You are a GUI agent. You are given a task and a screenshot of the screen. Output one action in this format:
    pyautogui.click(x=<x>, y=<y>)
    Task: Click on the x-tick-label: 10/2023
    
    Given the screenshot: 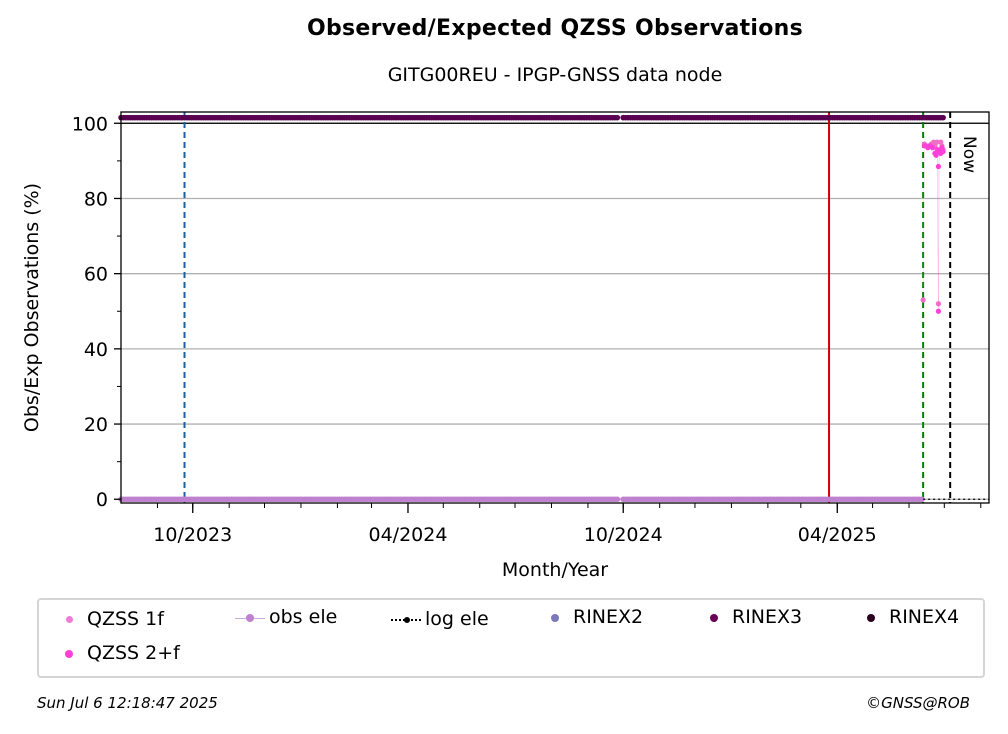 What is the action you would take?
    pyautogui.click(x=192, y=535)
    